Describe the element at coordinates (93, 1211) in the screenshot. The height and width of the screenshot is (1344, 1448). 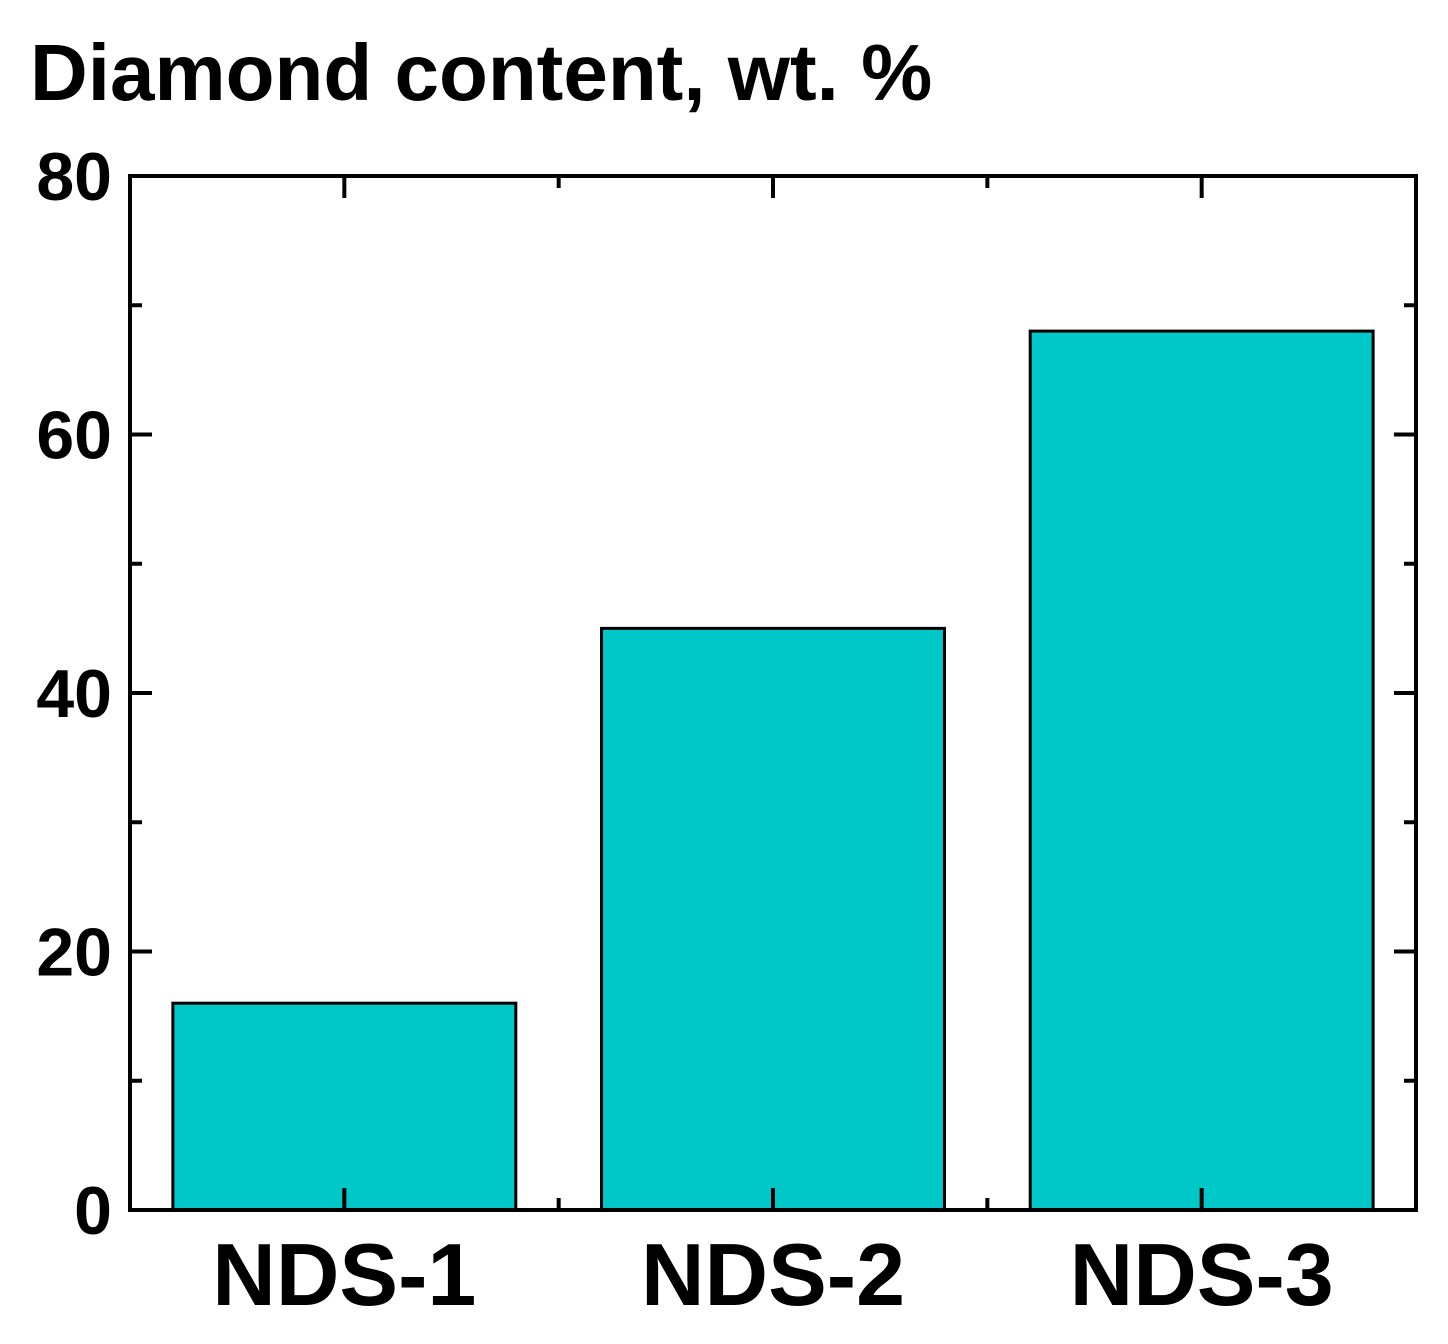
I see `y-tick-label: 0` at that location.